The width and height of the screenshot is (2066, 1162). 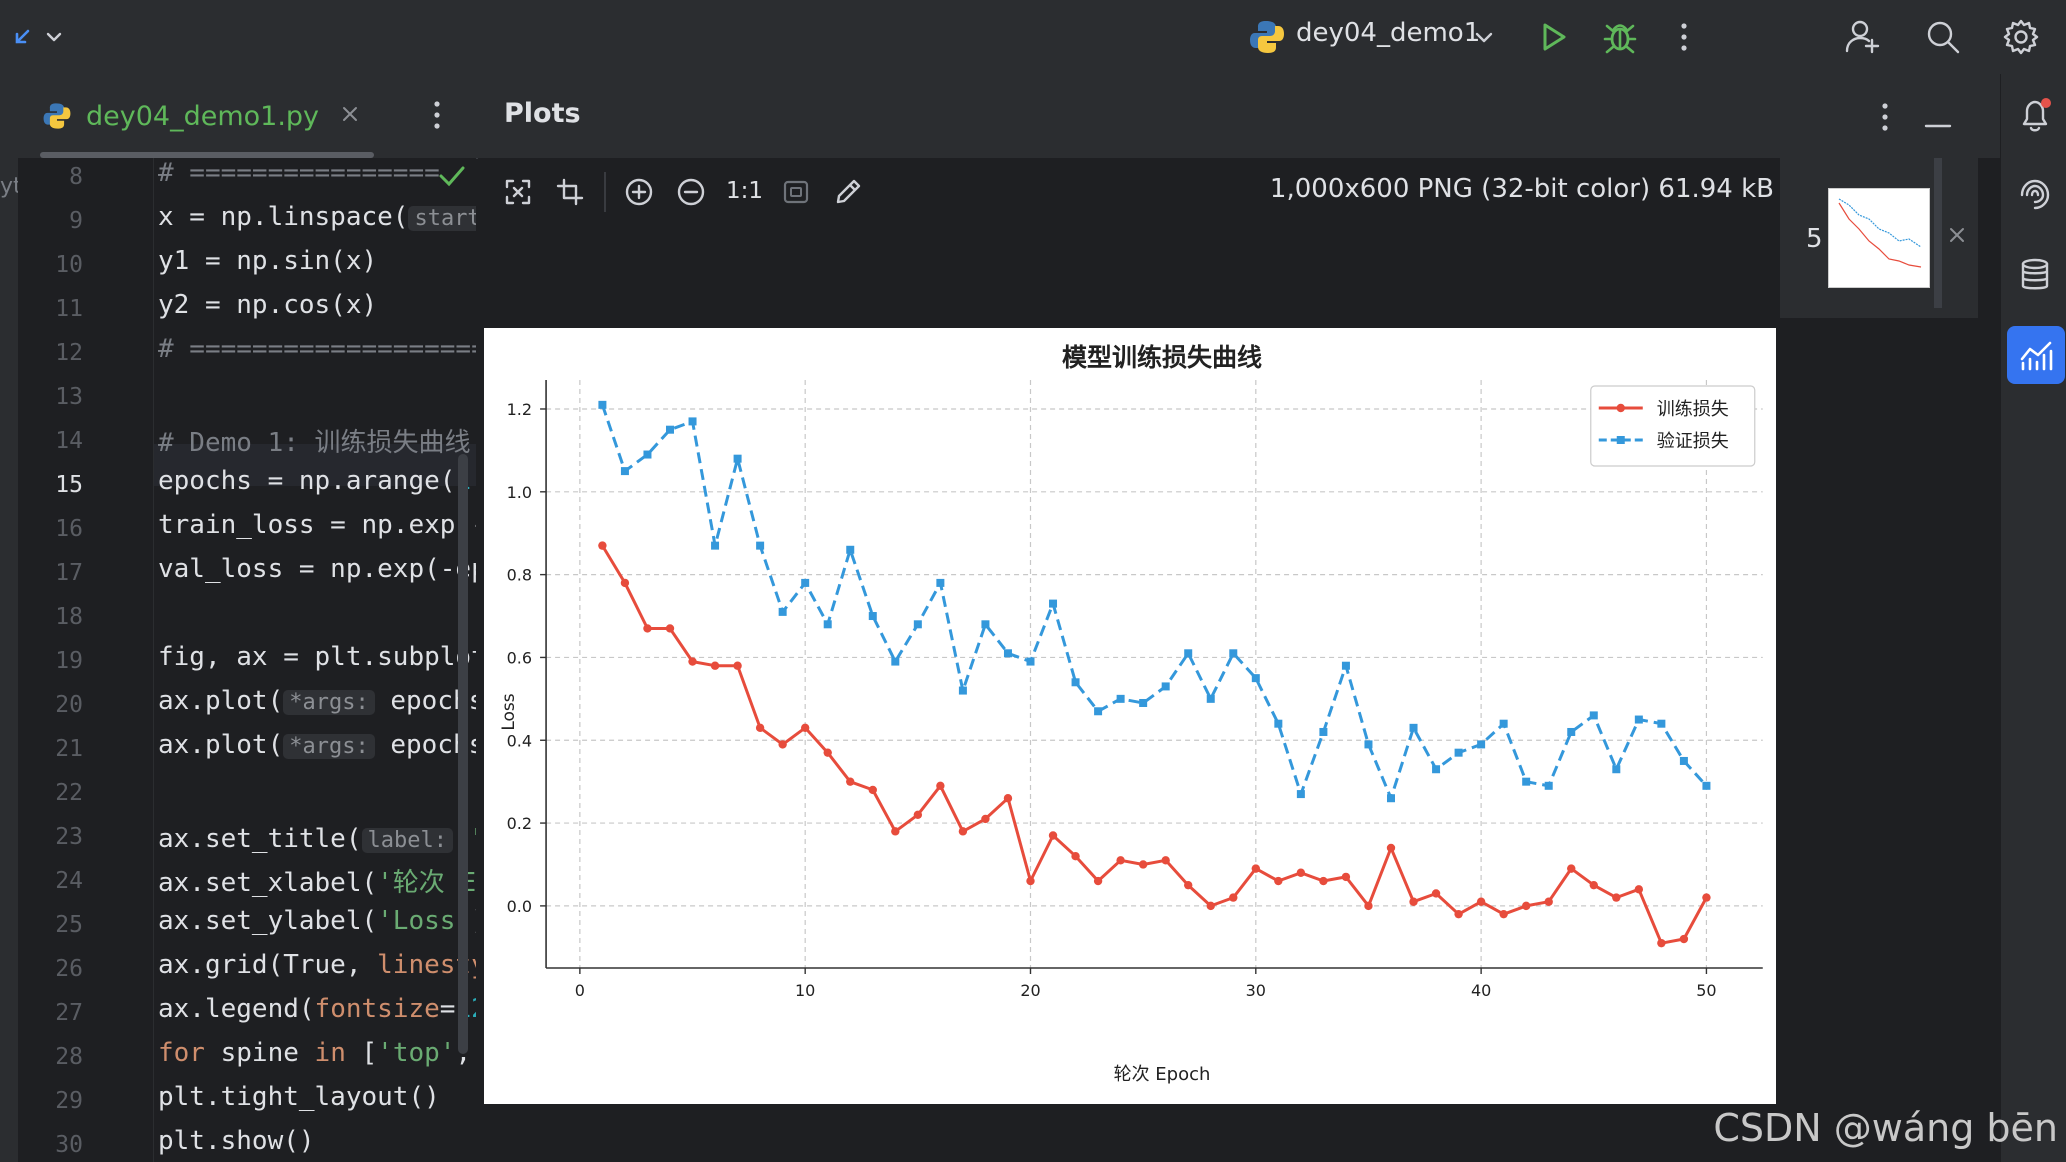 What do you see at coordinates (2035, 275) in the screenshot?
I see `database-icon` at bounding box center [2035, 275].